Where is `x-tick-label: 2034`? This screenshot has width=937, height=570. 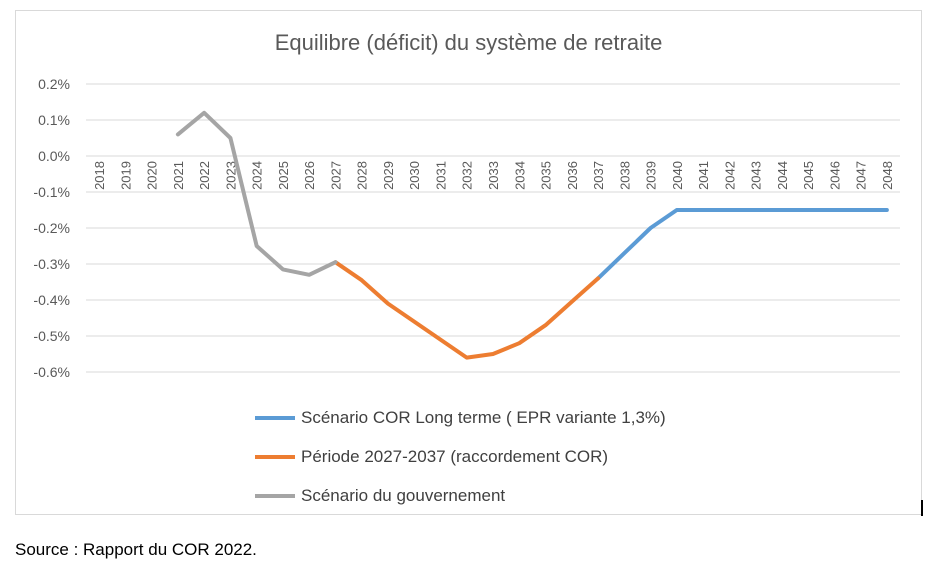
x-tick-label: 2034 is located at coordinates (519, 175).